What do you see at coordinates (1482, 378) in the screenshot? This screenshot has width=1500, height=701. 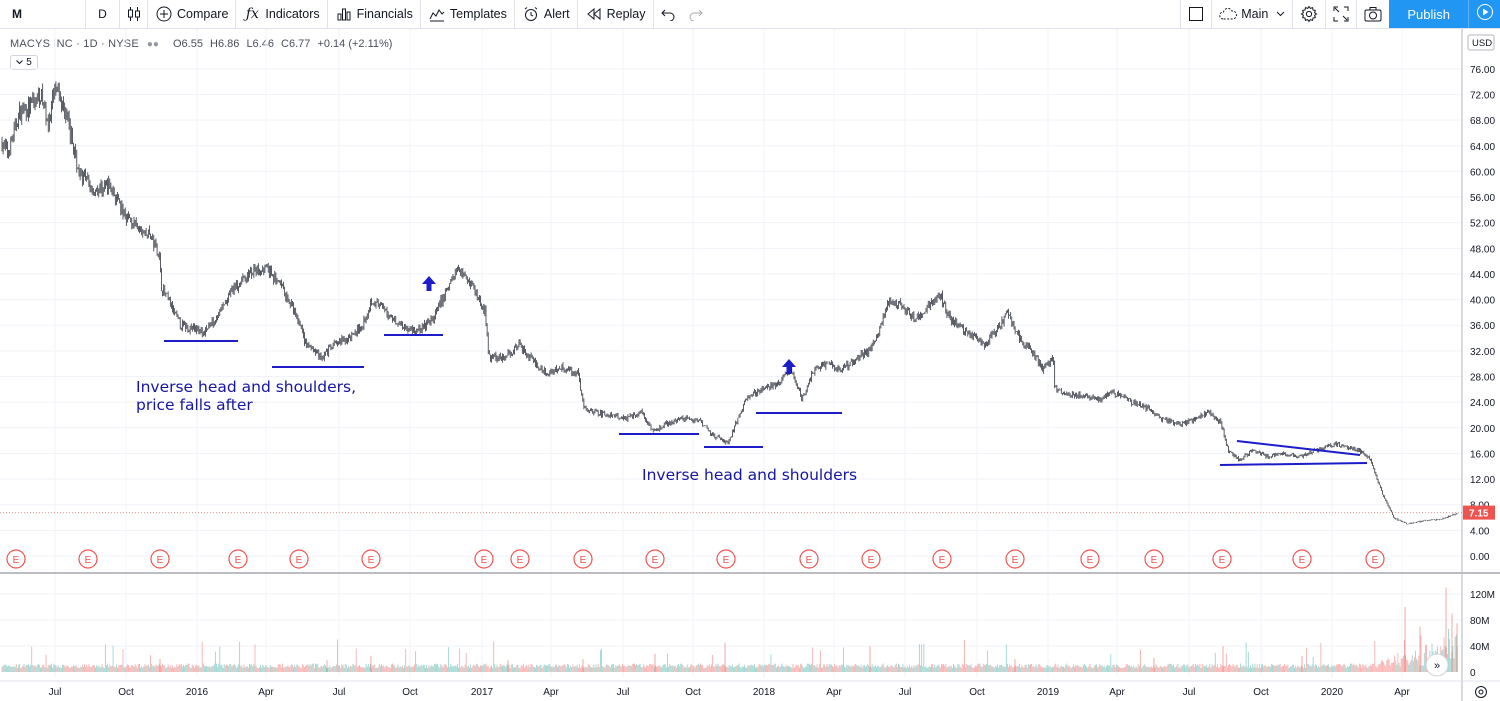 I see `price-tick-label: 28.00` at bounding box center [1482, 378].